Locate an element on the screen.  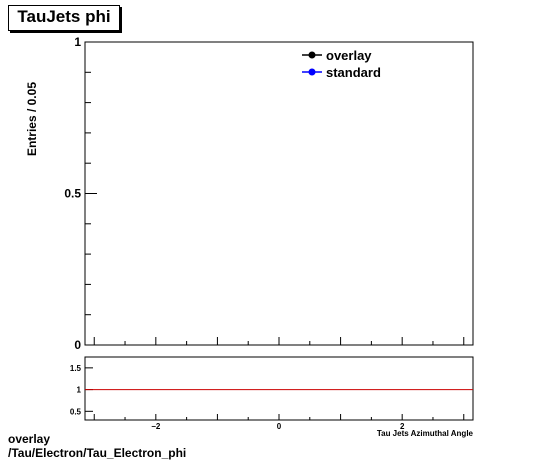
ratio-x-tick-label: 2 is located at coordinates (402, 426).